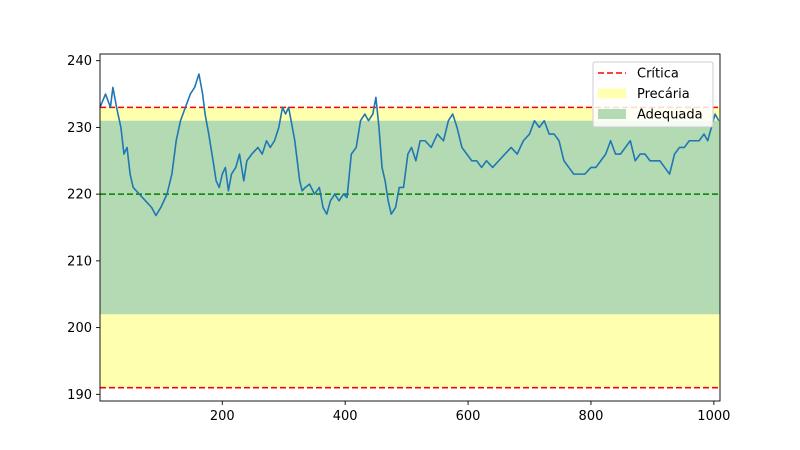 This screenshot has width=800, height=450. Describe the element at coordinates (79, 261) in the screenshot. I see `y-tick-label: 210` at that location.